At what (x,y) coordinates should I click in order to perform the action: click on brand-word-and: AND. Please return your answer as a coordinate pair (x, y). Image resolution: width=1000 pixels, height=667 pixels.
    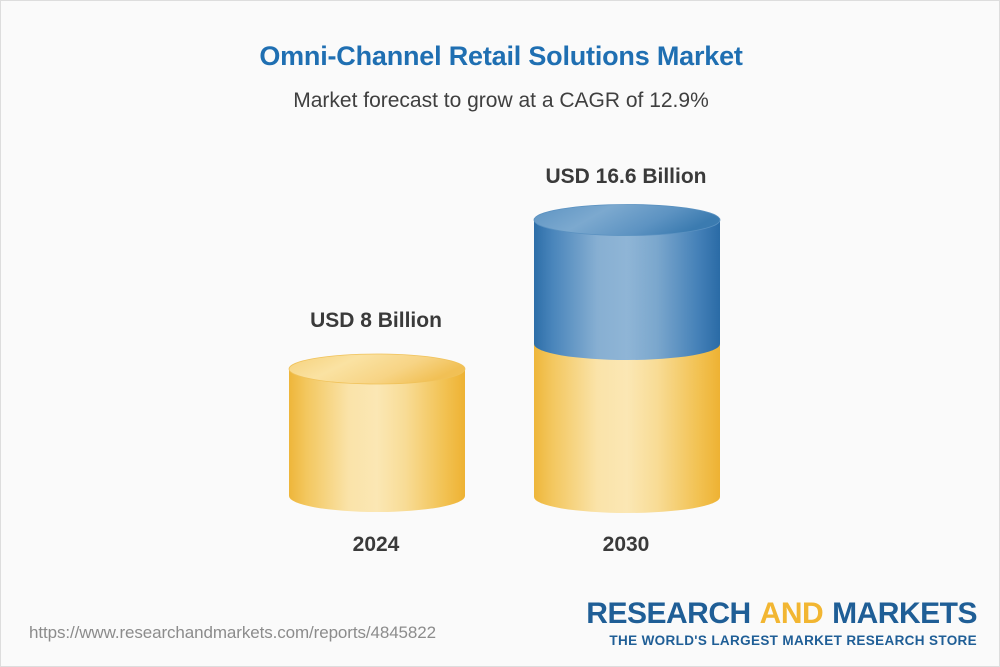
    Looking at the image, I should click on (791, 613).